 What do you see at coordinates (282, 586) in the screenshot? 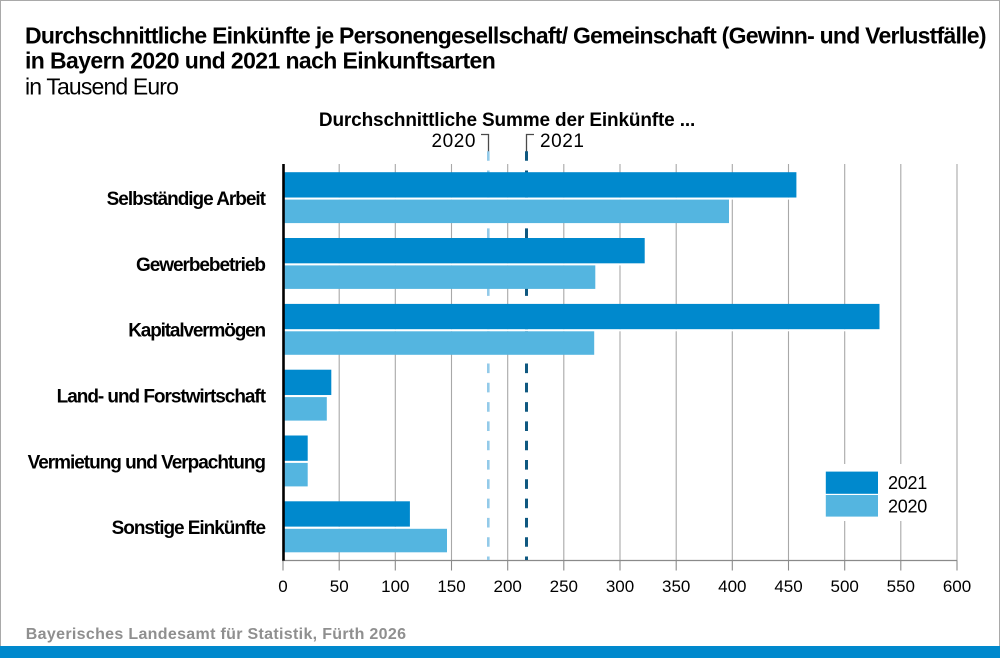
I see `svg-text: 0` at bounding box center [282, 586].